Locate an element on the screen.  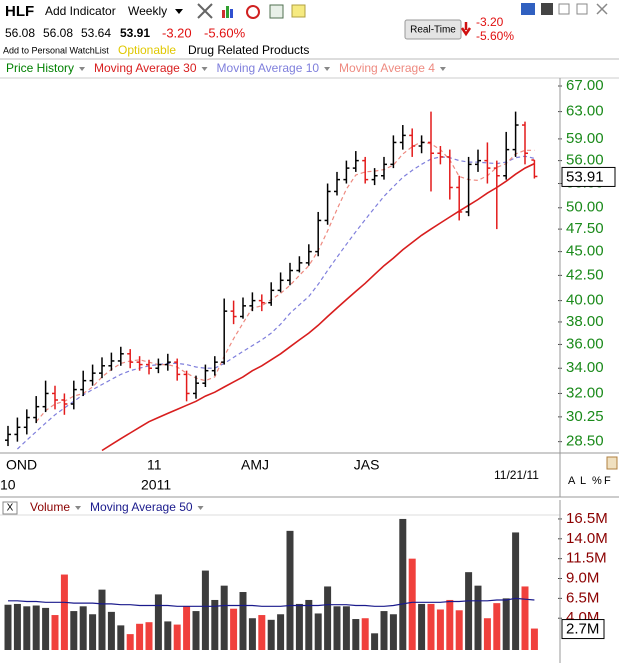
rt-change-pct: -5.60% is located at coordinates (495, 36).